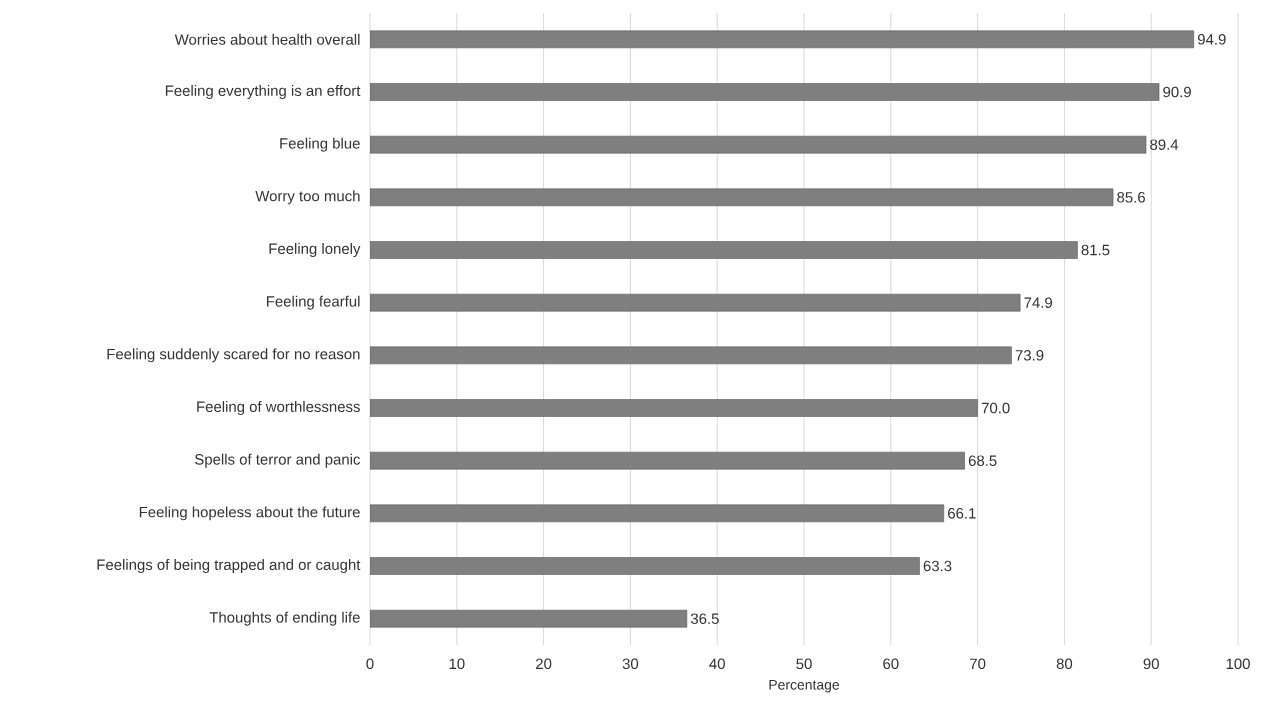 The image size is (1262, 721). What do you see at coordinates (284, 618) in the screenshot?
I see `y-tick-label: Thoughts of ending life` at bounding box center [284, 618].